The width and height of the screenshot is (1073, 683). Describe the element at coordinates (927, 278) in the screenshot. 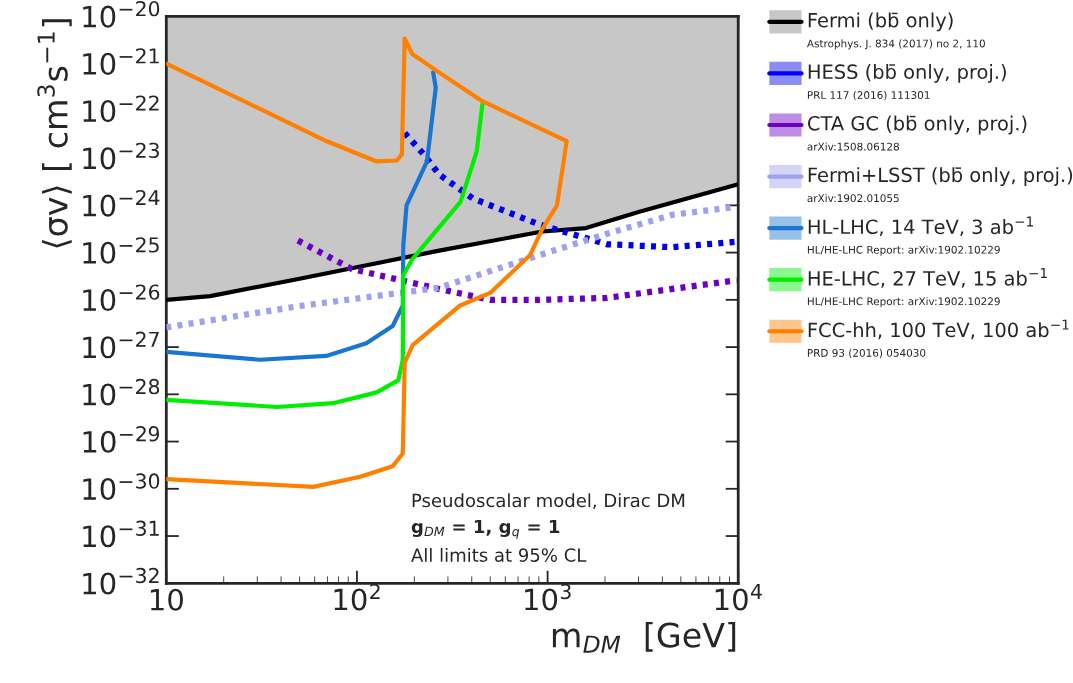

I see `legend-label: HE-LHC, 27 TeV, 15 ab$^{−1}$` at that location.